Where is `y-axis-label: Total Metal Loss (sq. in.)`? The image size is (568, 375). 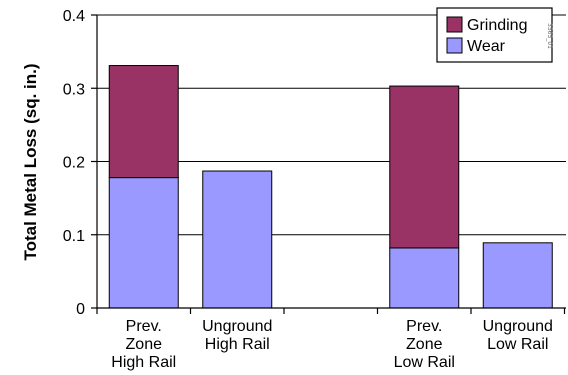 y-axis-label: Total Metal Loss (sq. in.) is located at coordinates (30, 161).